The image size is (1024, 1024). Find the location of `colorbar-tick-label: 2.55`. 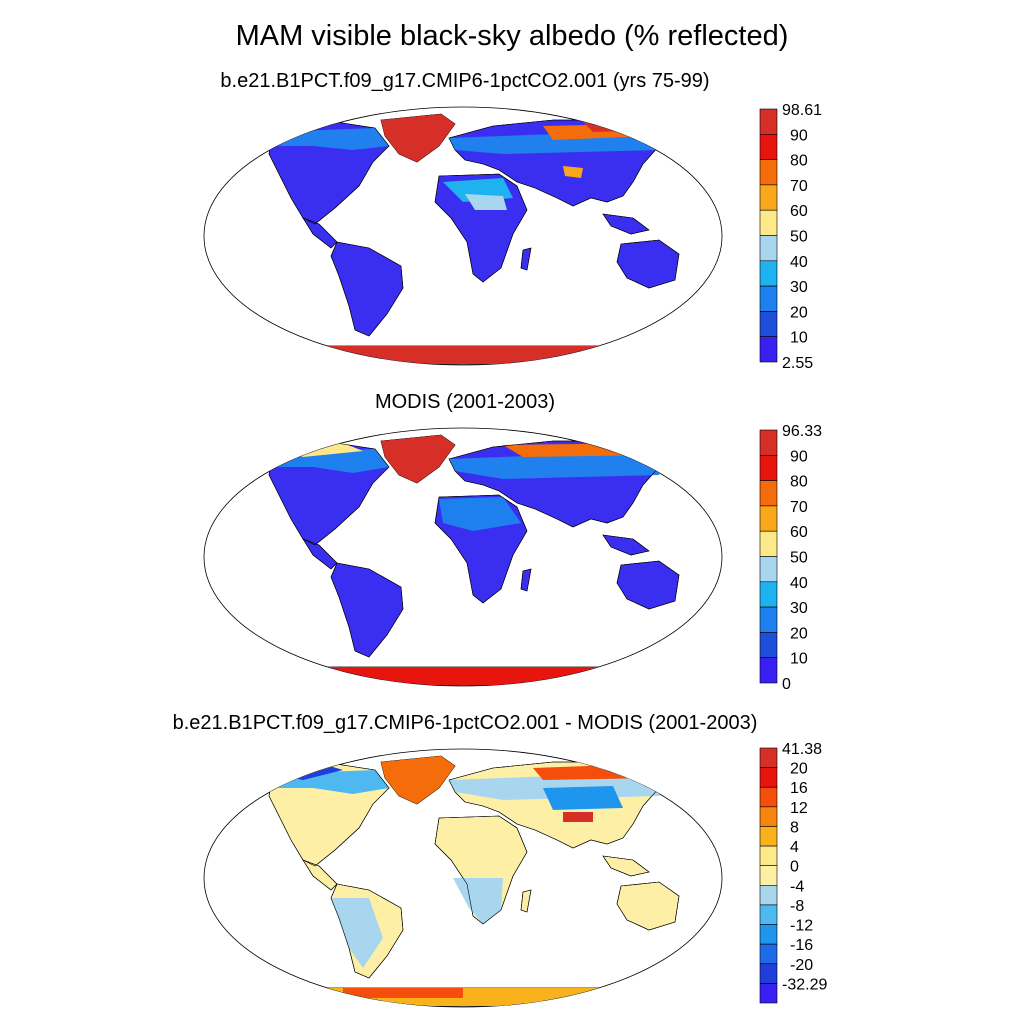

colorbar-tick-label: 2.55 is located at coordinates (797, 363).